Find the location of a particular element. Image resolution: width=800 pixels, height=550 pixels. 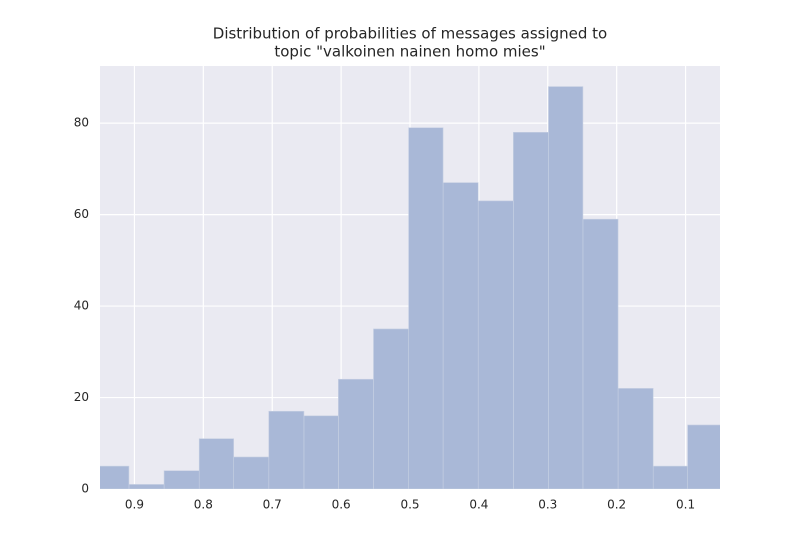

chart-title: topic "valkoinen nainen homo mies" is located at coordinates (409, 52).